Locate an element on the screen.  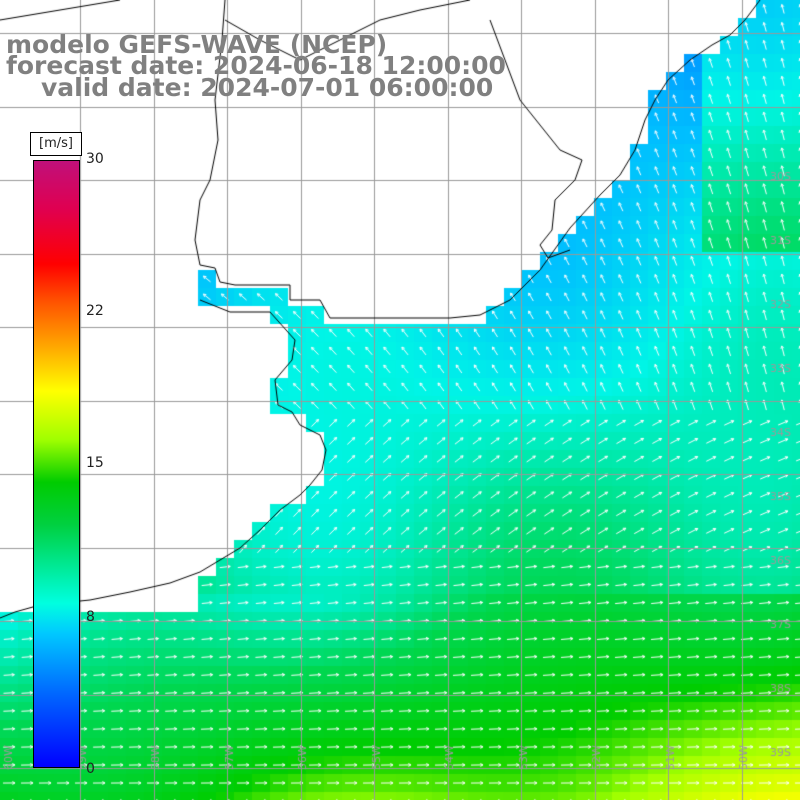
colorbar-label-8: 8 is located at coordinates (90, 617).